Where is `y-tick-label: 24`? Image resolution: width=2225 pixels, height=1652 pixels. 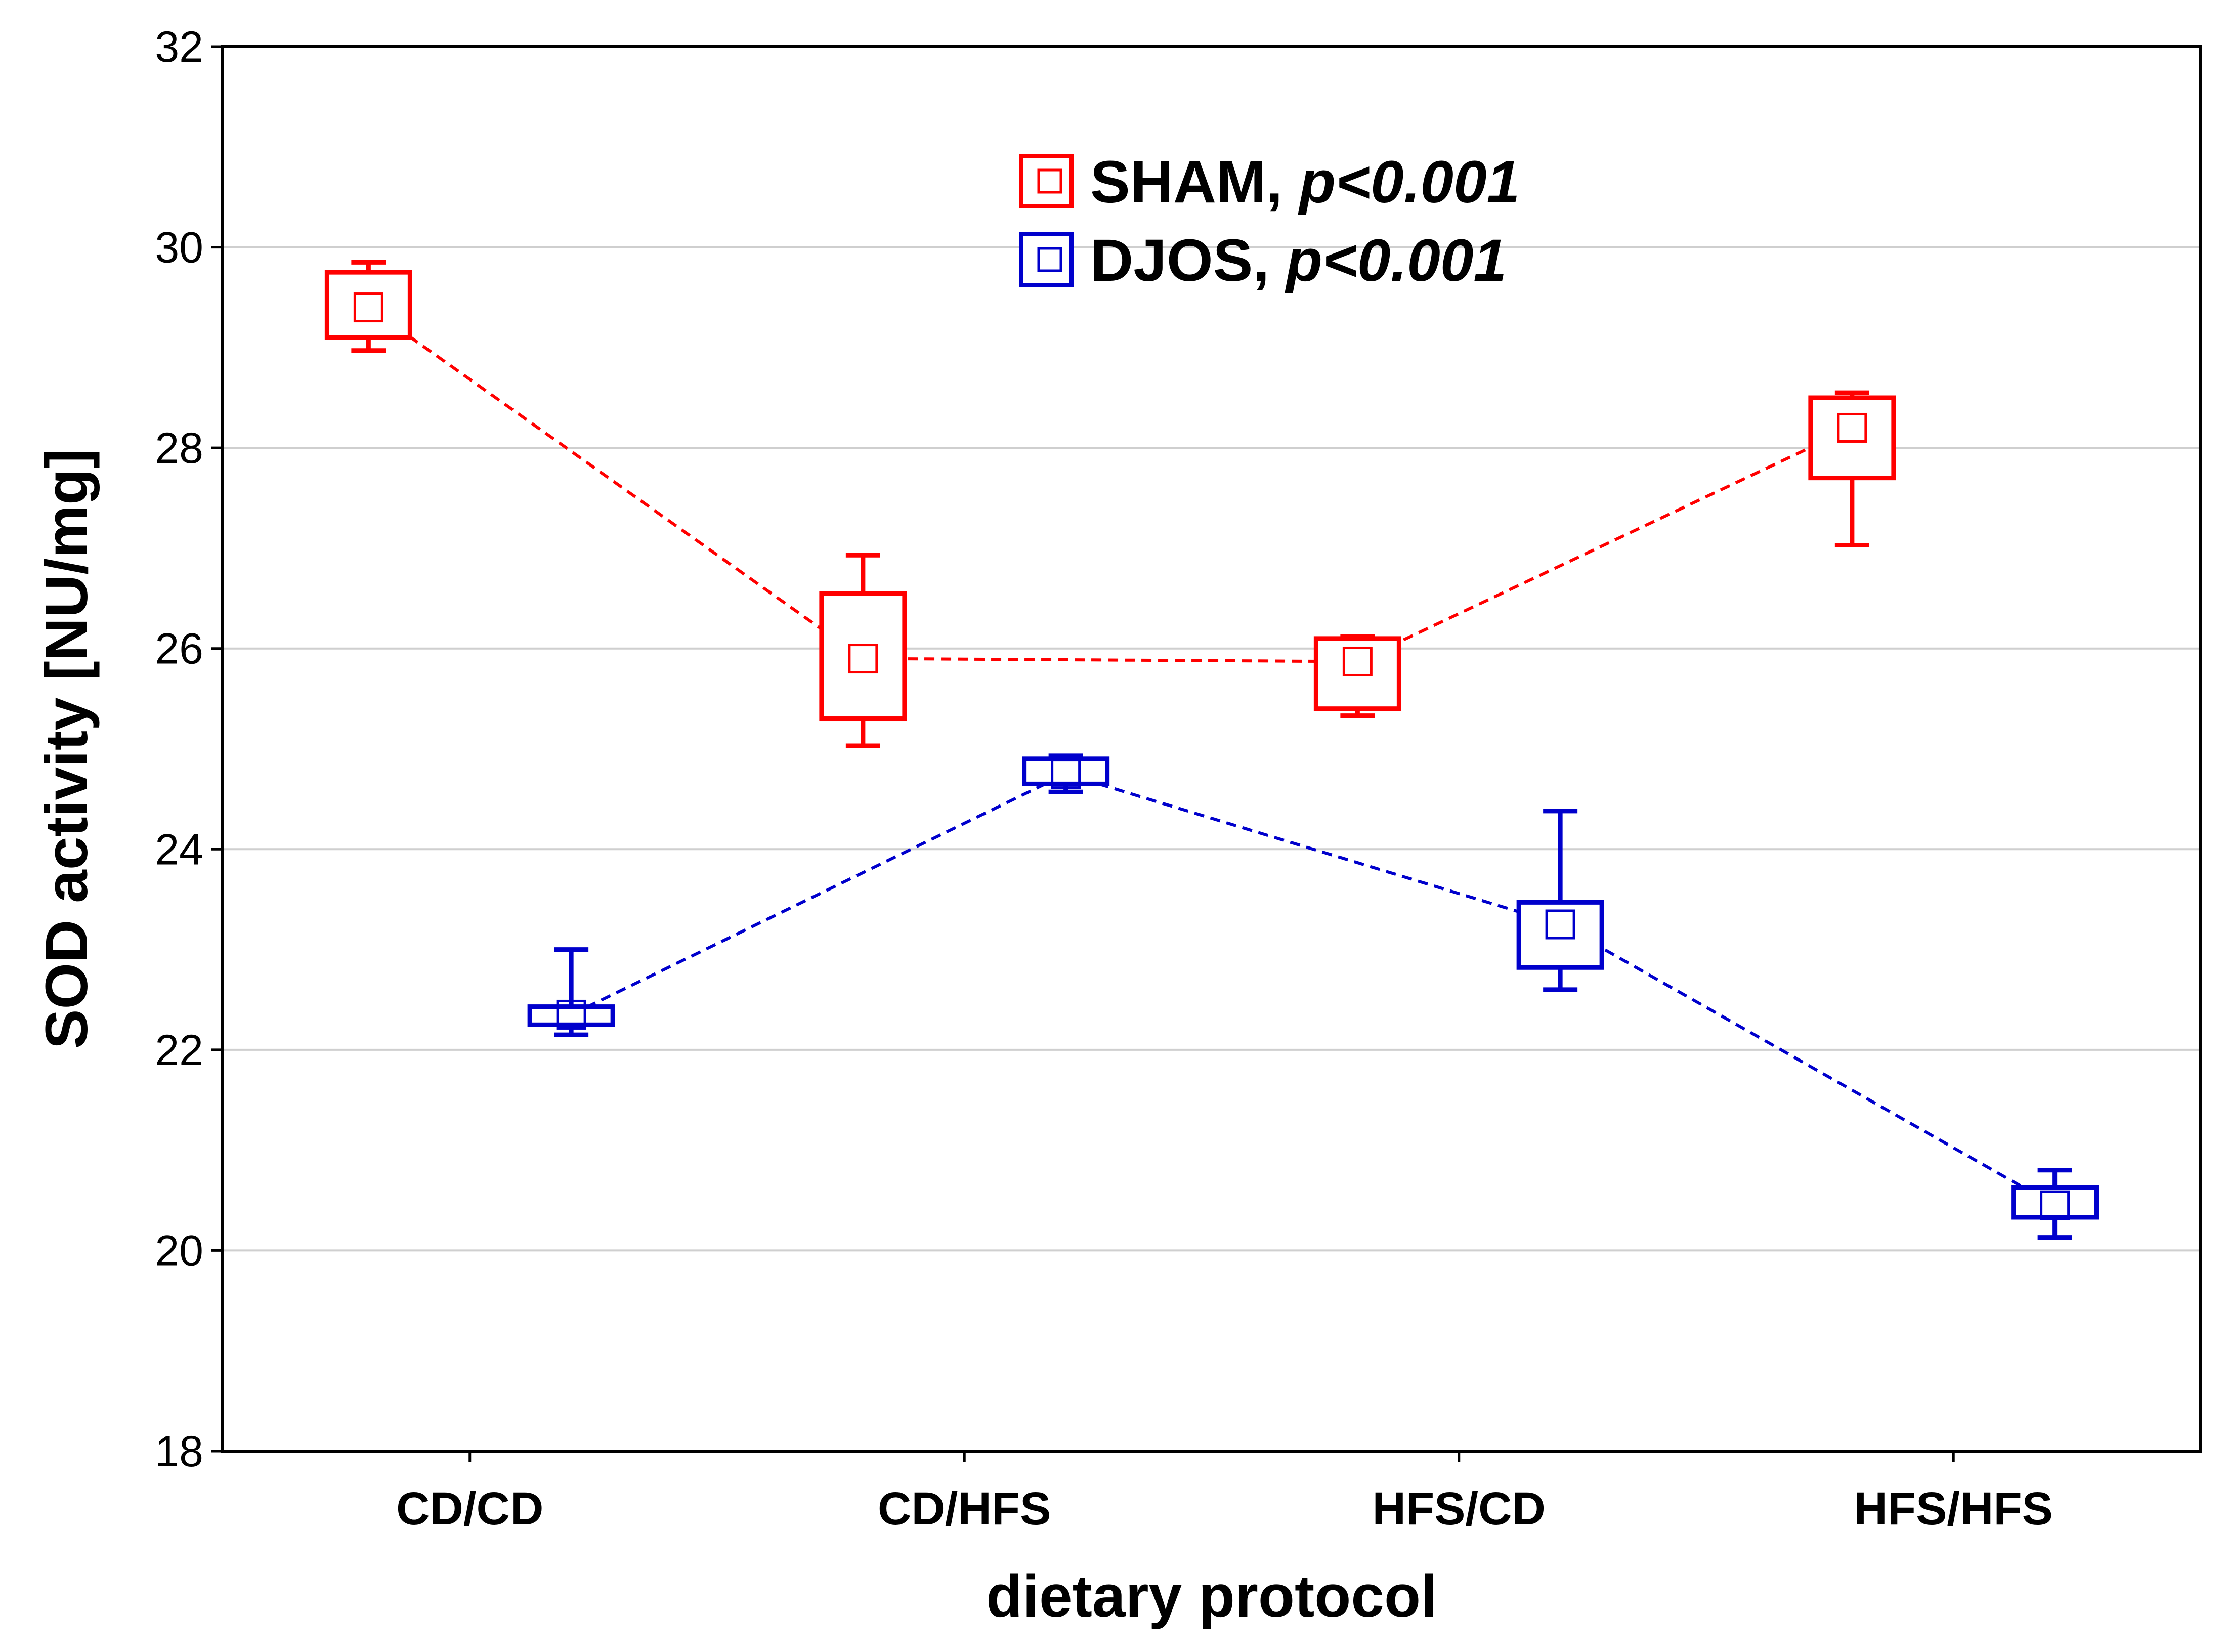
y-tick-label: 24 is located at coordinates (179, 849).